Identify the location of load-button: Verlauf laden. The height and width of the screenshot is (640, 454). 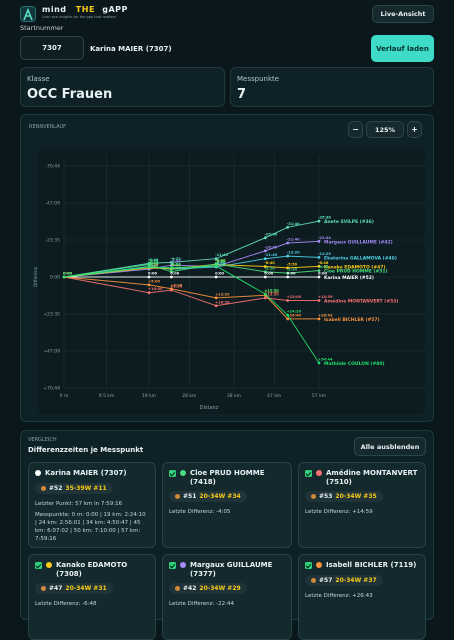
(402, 48).